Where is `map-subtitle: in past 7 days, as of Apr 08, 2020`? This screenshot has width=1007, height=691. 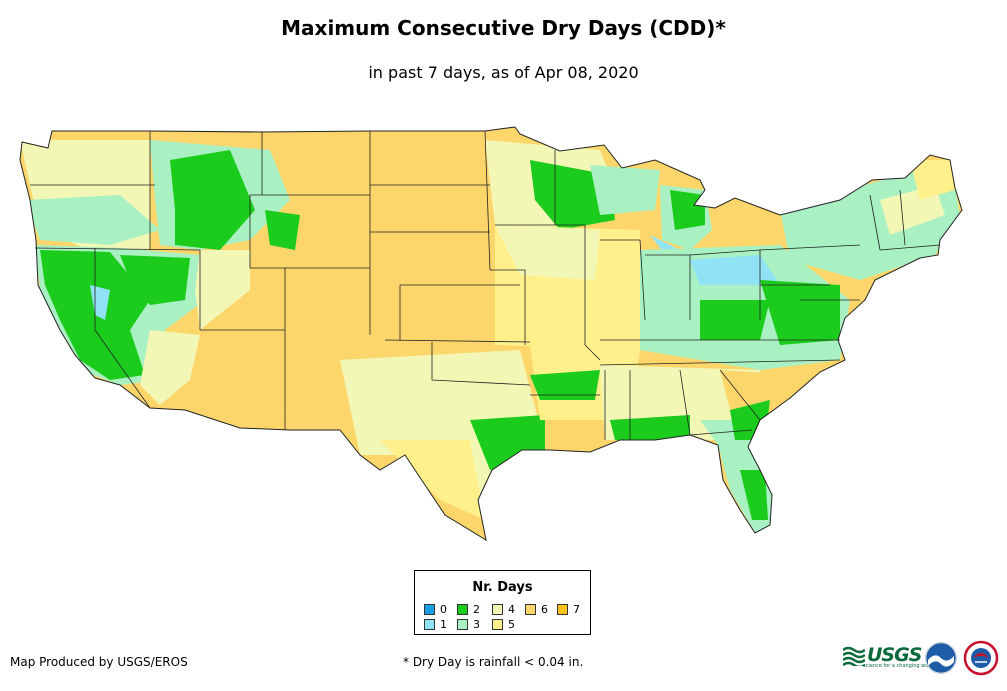 map-subtitle: in past 7 days, as of Apr 08, 2020 is located at coordinates (503, 72).